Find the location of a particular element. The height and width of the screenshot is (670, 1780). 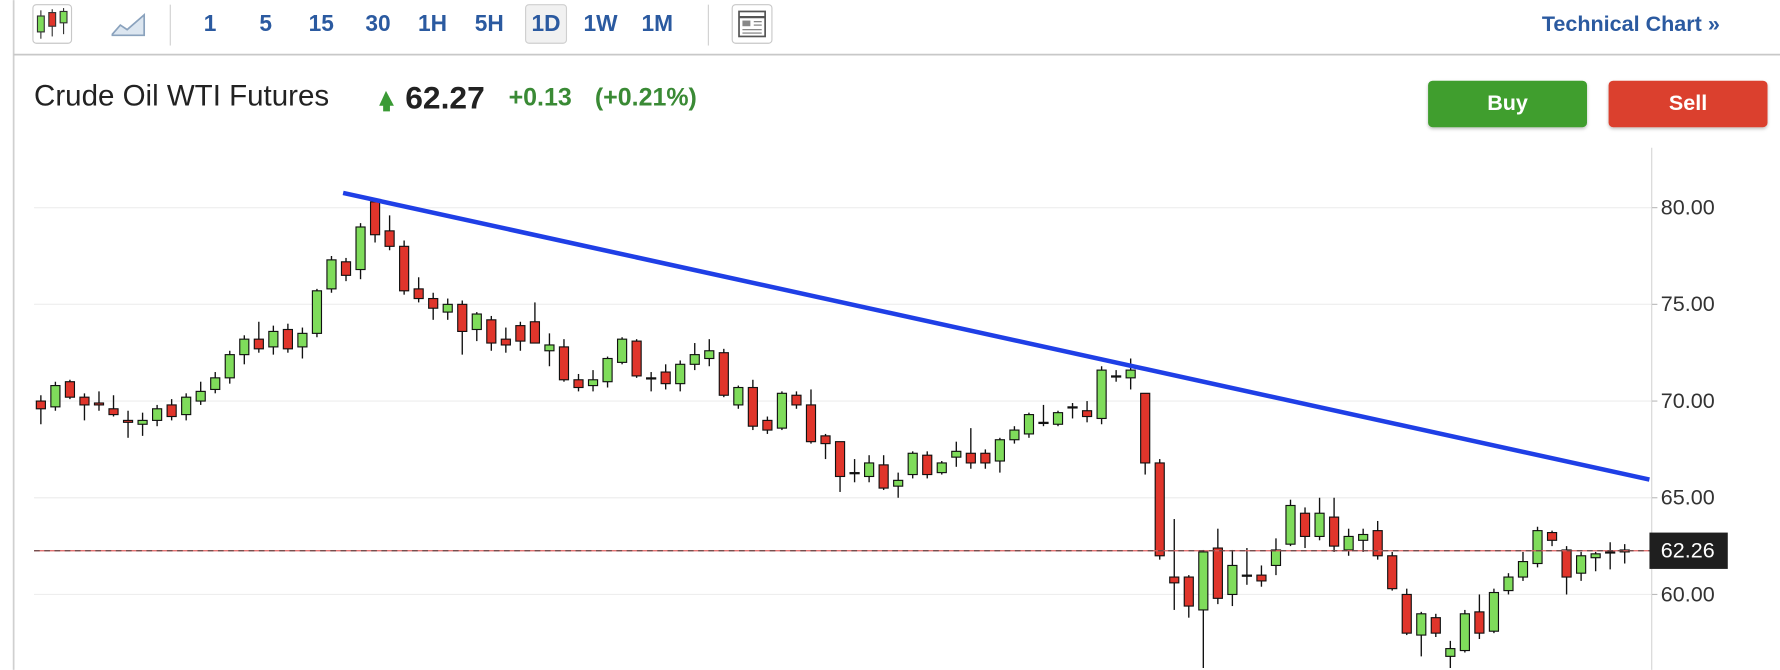

interval-button: 5 is located at coordinates (265, 23).